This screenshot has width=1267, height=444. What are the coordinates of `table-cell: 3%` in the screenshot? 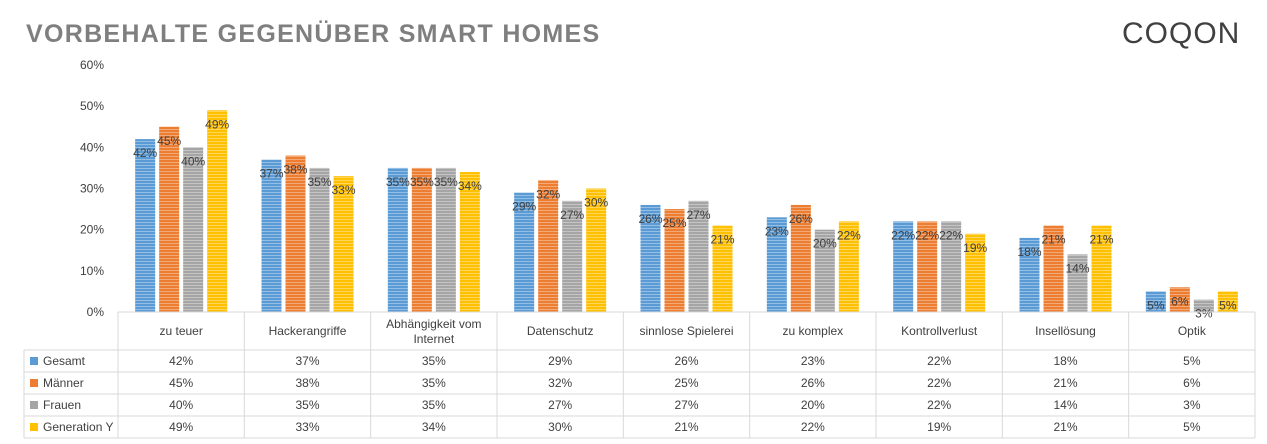 It's located at (1192, 405).